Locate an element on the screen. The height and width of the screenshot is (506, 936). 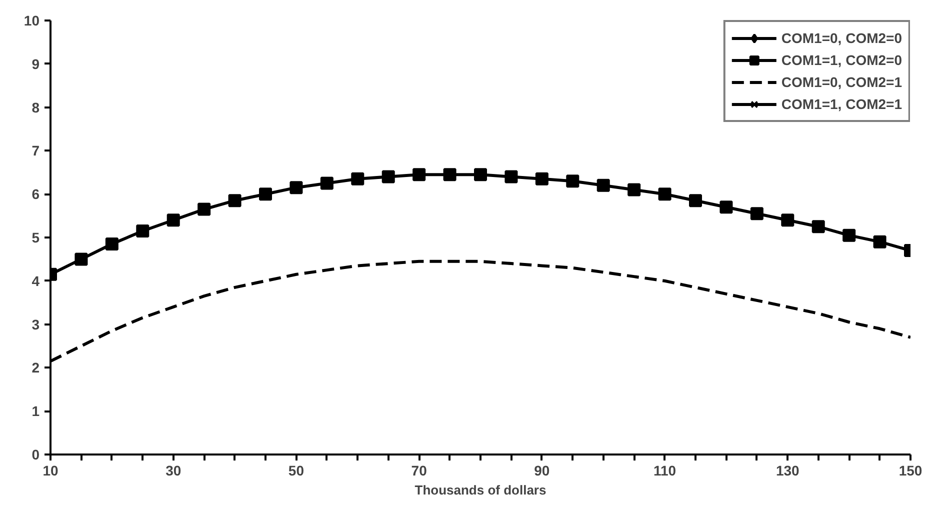
y-tick-label: 6 is located at coordinates (36, 194).